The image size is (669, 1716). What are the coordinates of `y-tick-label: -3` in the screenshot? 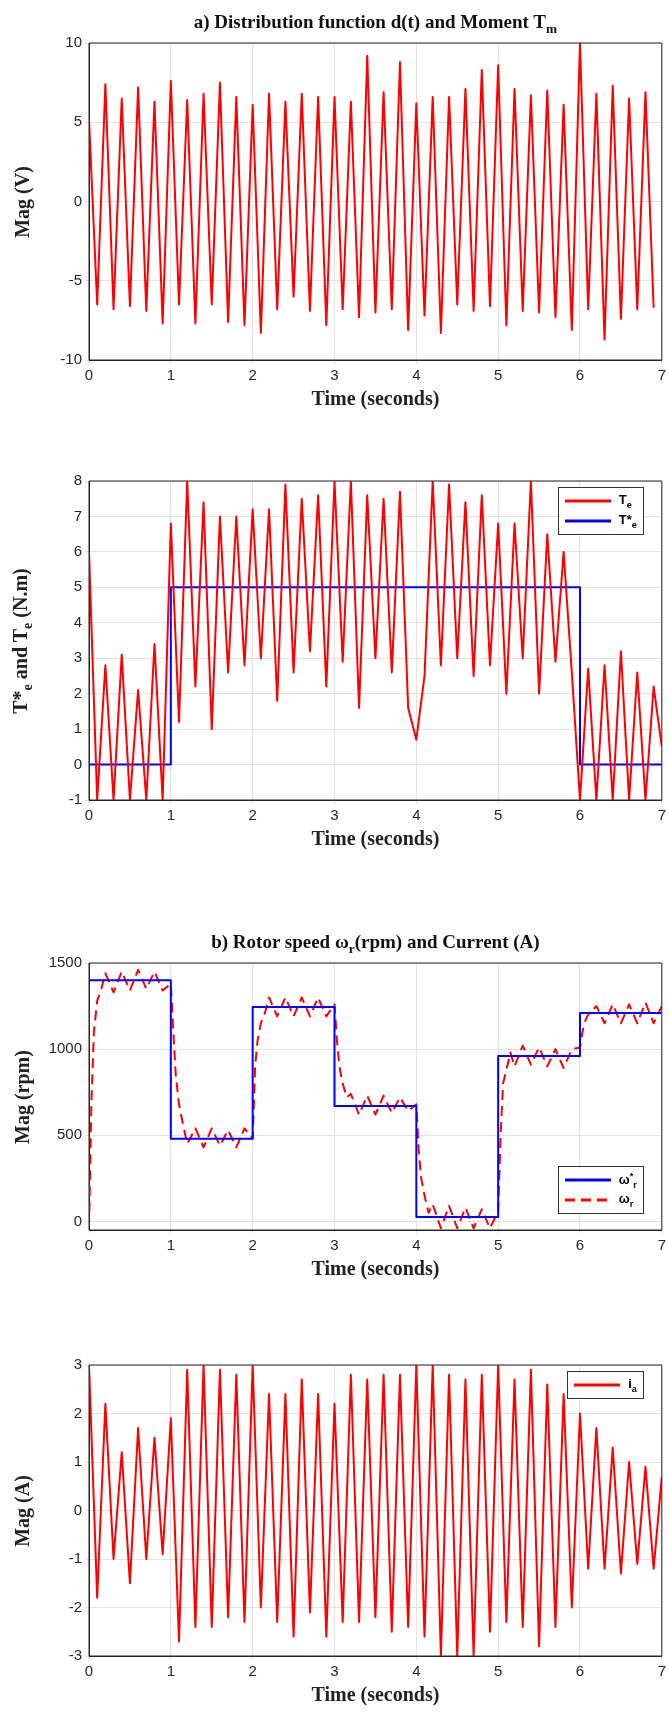 It's located at (75, 1655).